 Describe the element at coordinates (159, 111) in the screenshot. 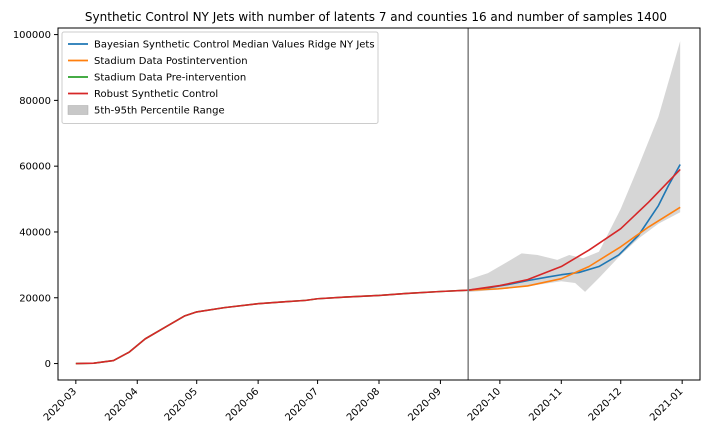

I see `legend-label: 5th-95th Percentile Range` at that location.